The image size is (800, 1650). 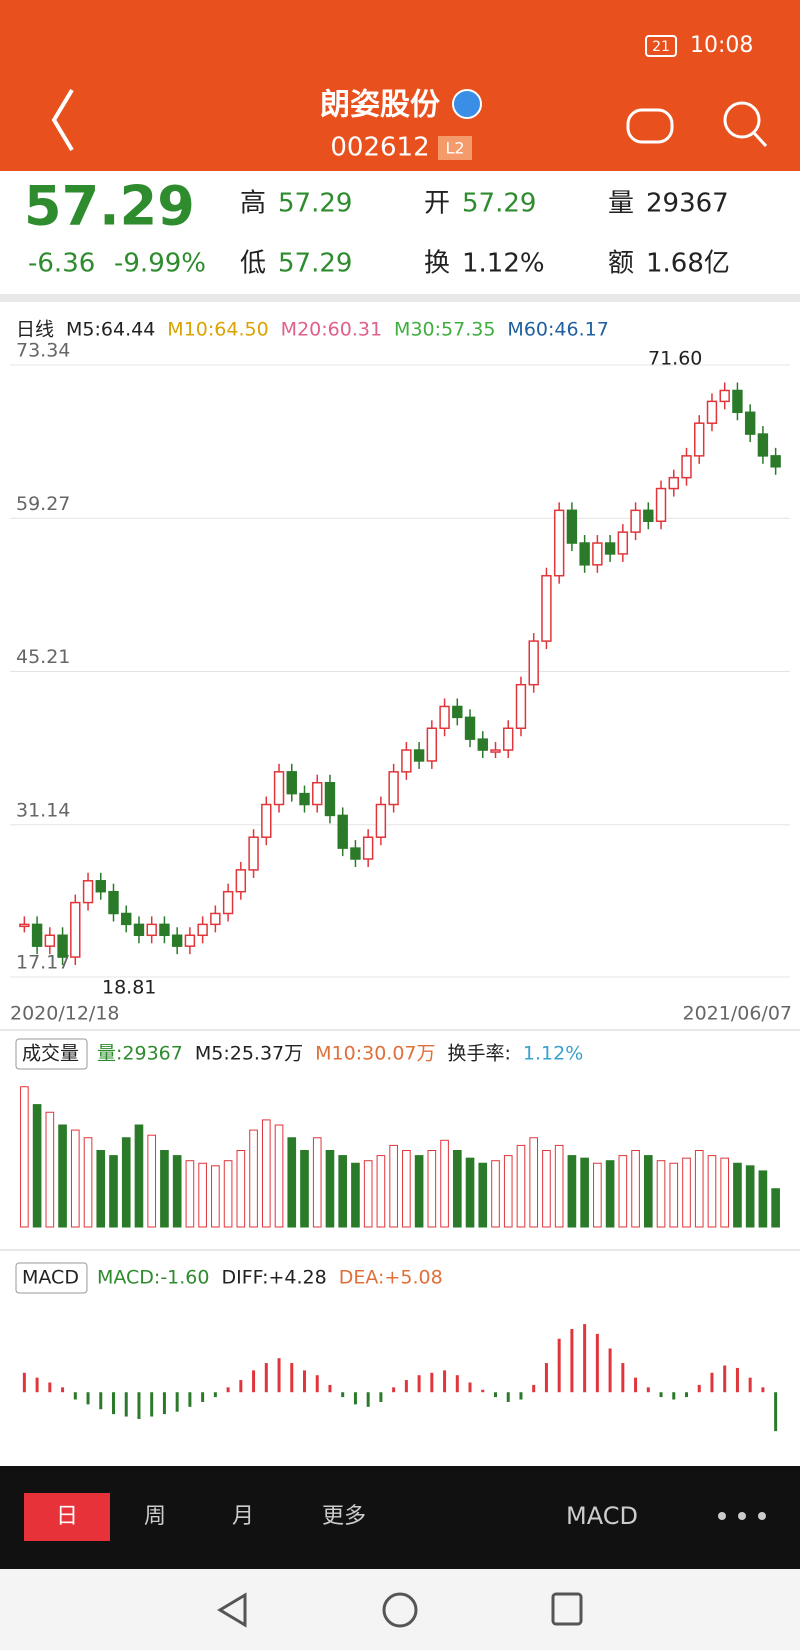 What do you see at coordinates (243, 1516) in the screenshot?
I see `tab: 月` at bounding box center [243, 1516].